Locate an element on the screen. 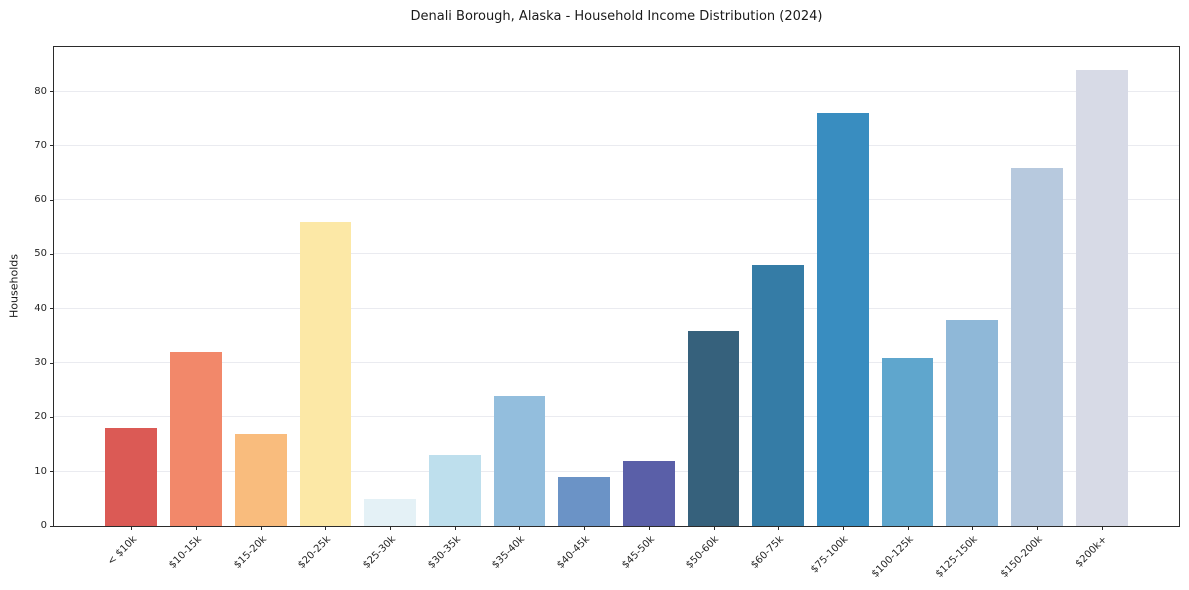 The height and width of the screenshot is (590, 1189). y-tick: 20 is located at coordinates (44, 417).